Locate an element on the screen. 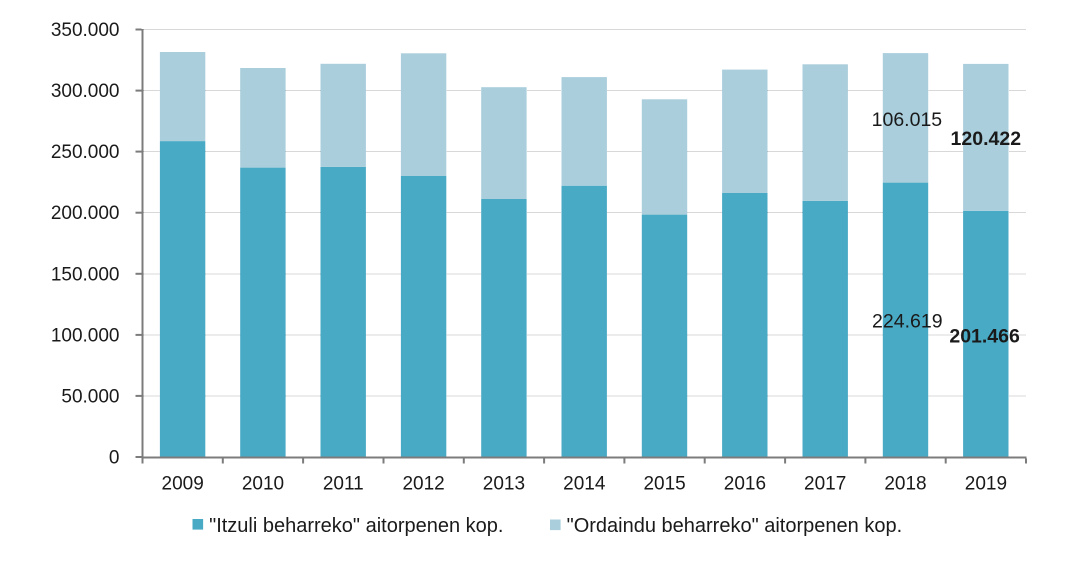 The height and width of the screenshot is (564, 1078). svg-text: 100.000 is located at coordinates (85, 335).